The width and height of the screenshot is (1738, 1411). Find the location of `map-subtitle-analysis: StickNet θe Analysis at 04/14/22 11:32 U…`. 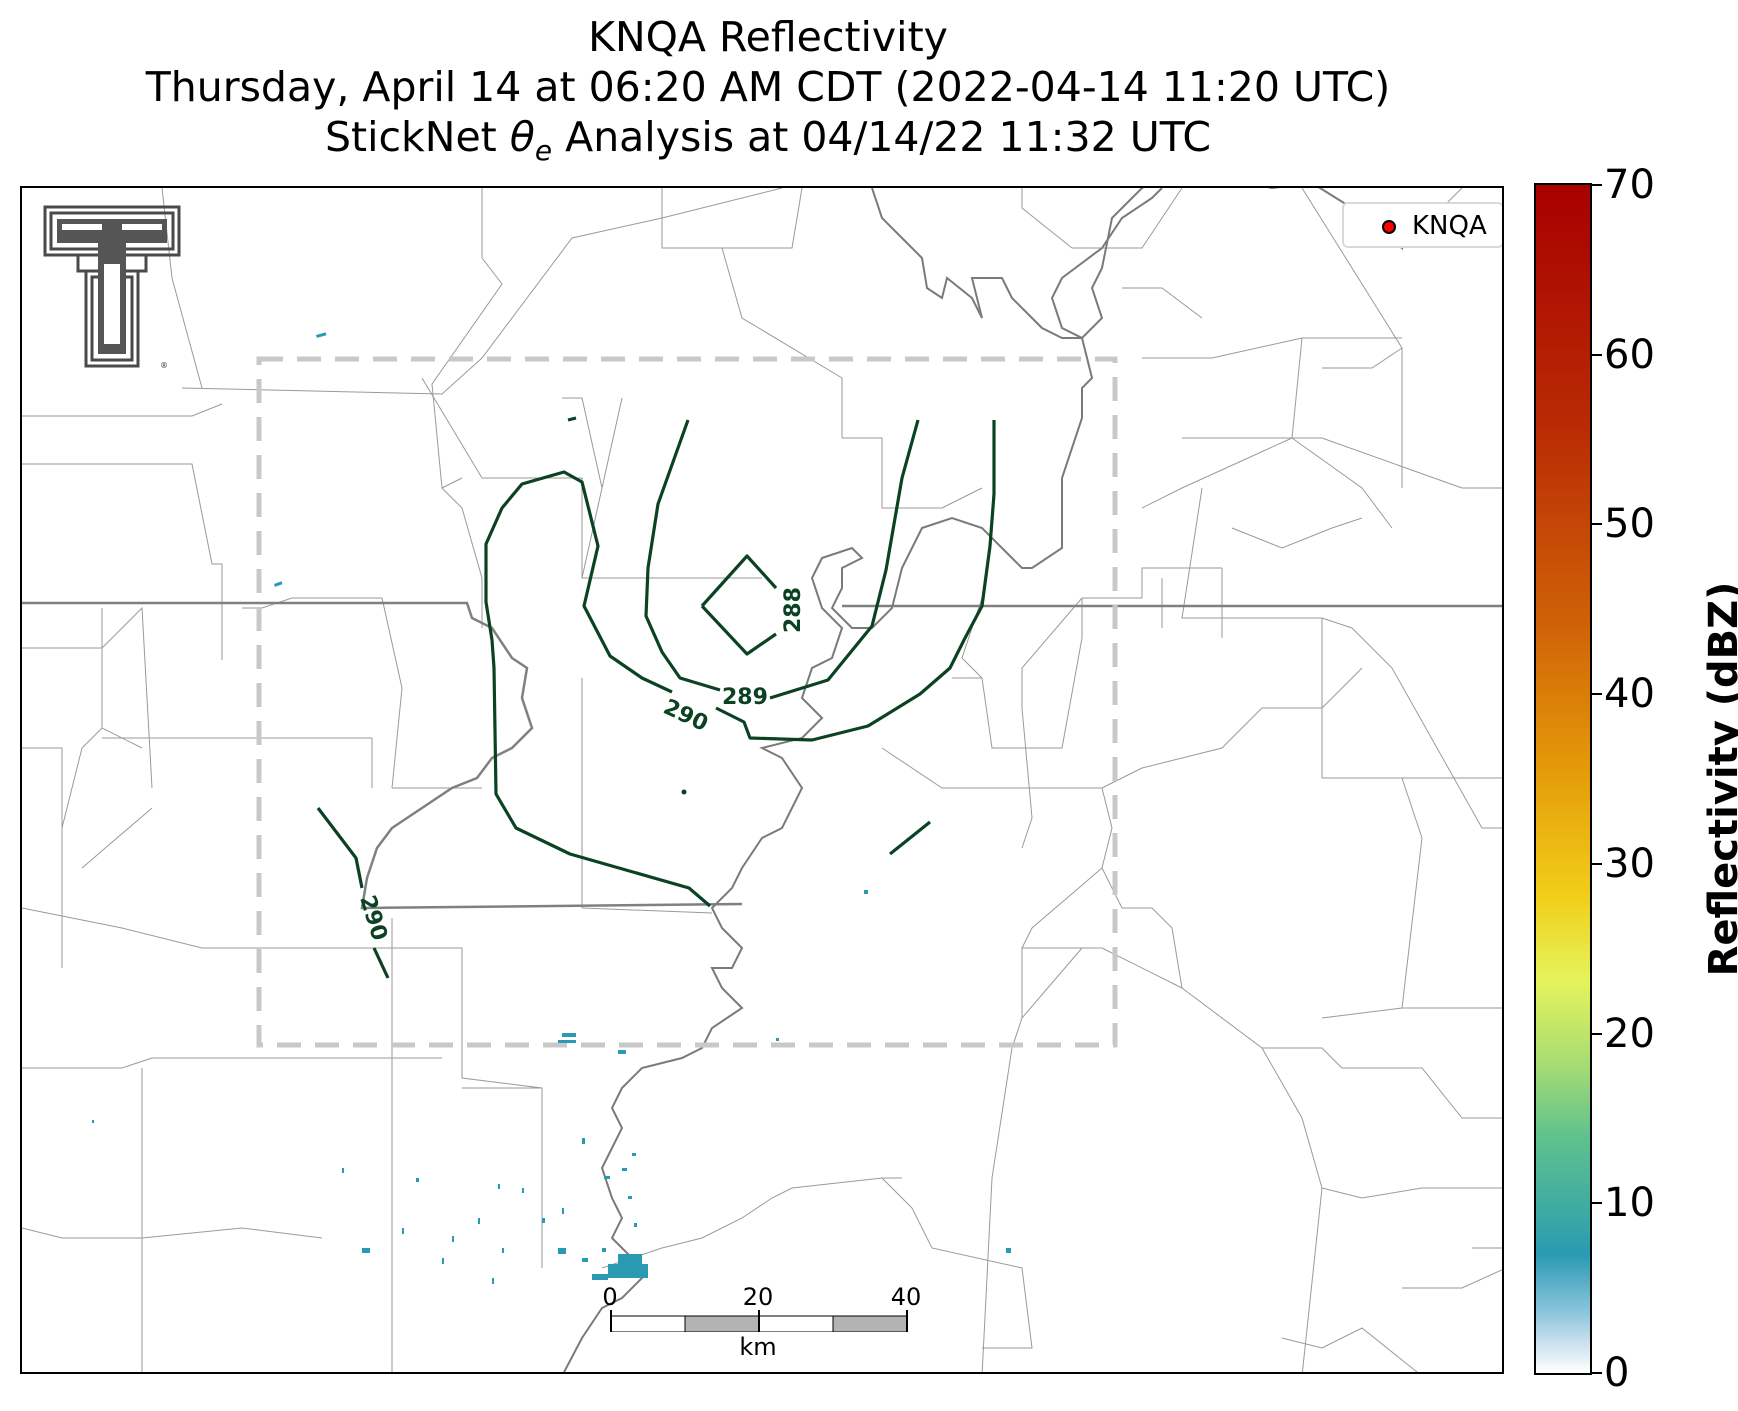

map-subtitle-analysis: StickNet θe Analysis at 04/14/22 11:32 U… is located at coordinates (768, 144).